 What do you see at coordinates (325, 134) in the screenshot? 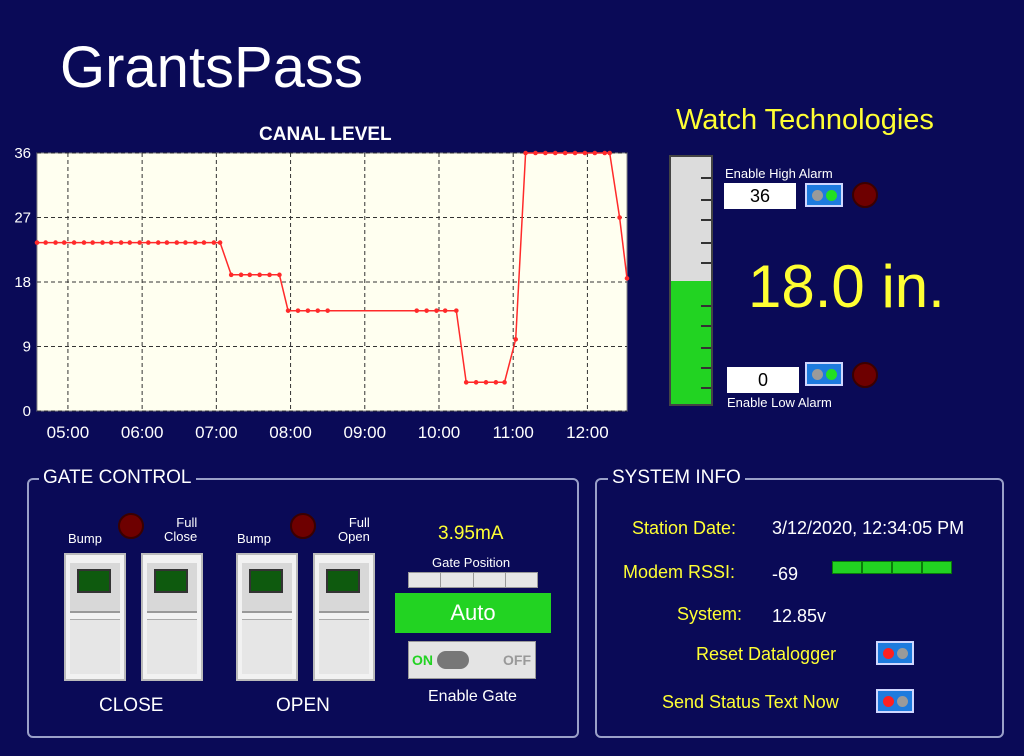
I see `chart-title: CANAL LEVEL` at bounding box center [325, 134].